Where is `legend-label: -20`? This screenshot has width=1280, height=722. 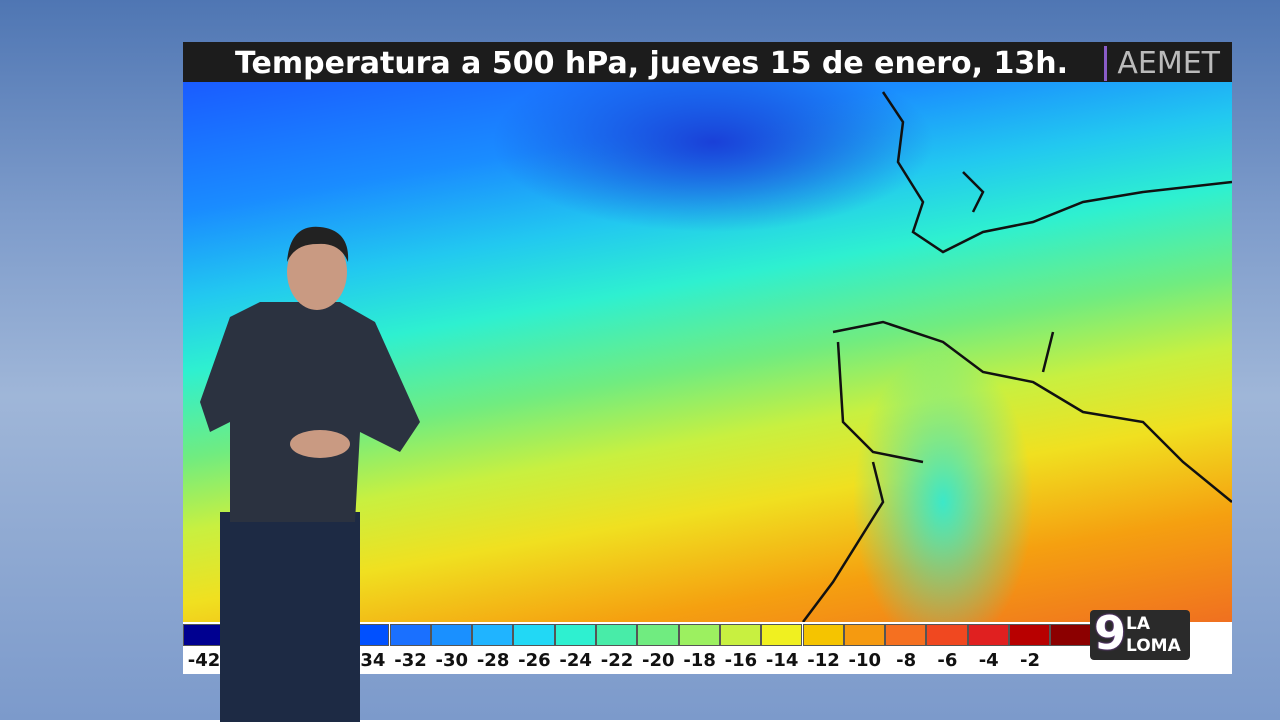 legend-label: -20 is located at coordinates (658, 660).